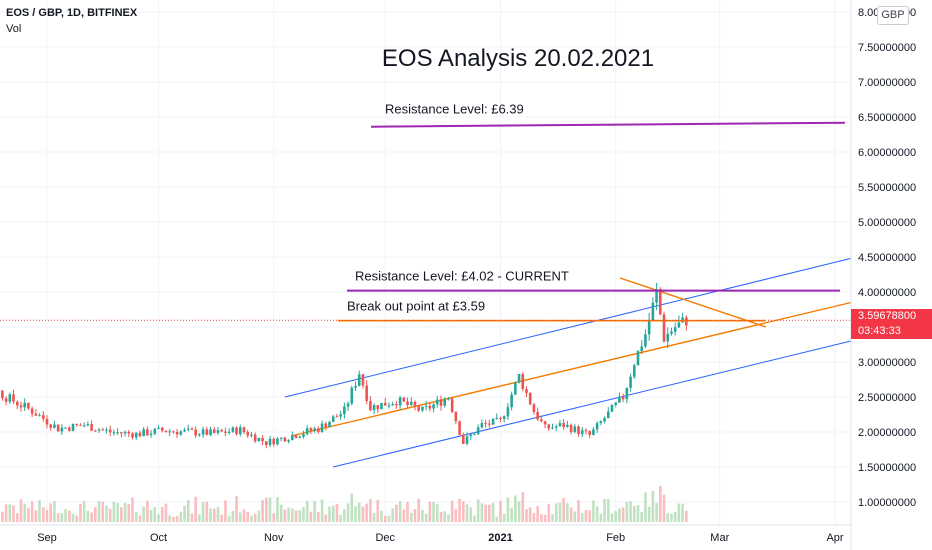 Image resolution: width=932 pixels, height=550 pixels. Describe the element at coordinates (893, 15) in the screenshot. I see `currency-button: GBP` at that location.